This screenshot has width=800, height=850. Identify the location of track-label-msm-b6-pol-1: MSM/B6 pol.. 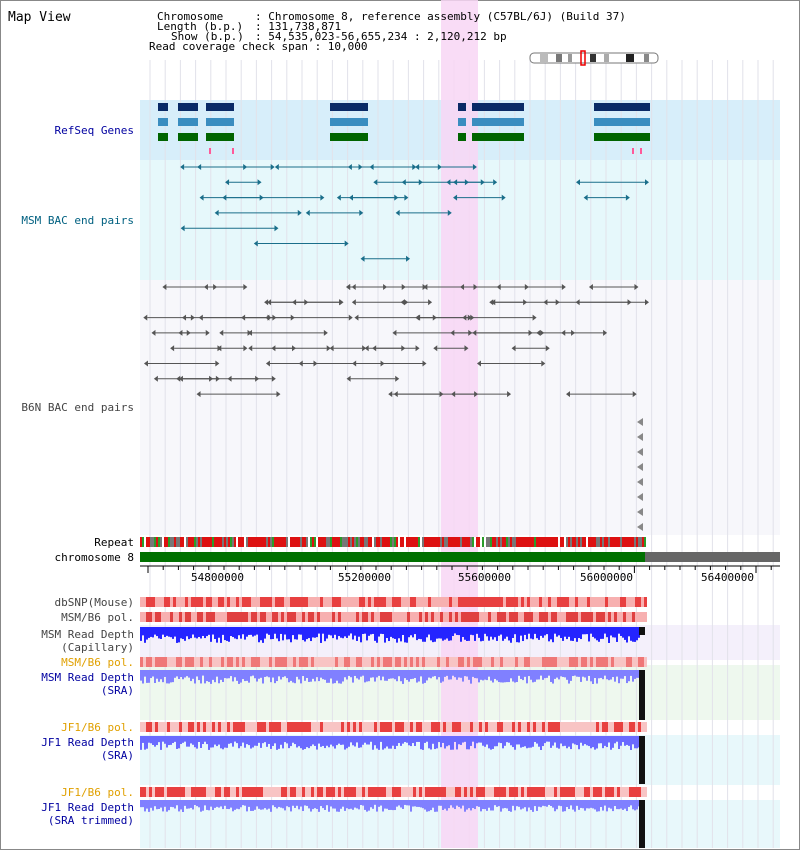
(97, 617).